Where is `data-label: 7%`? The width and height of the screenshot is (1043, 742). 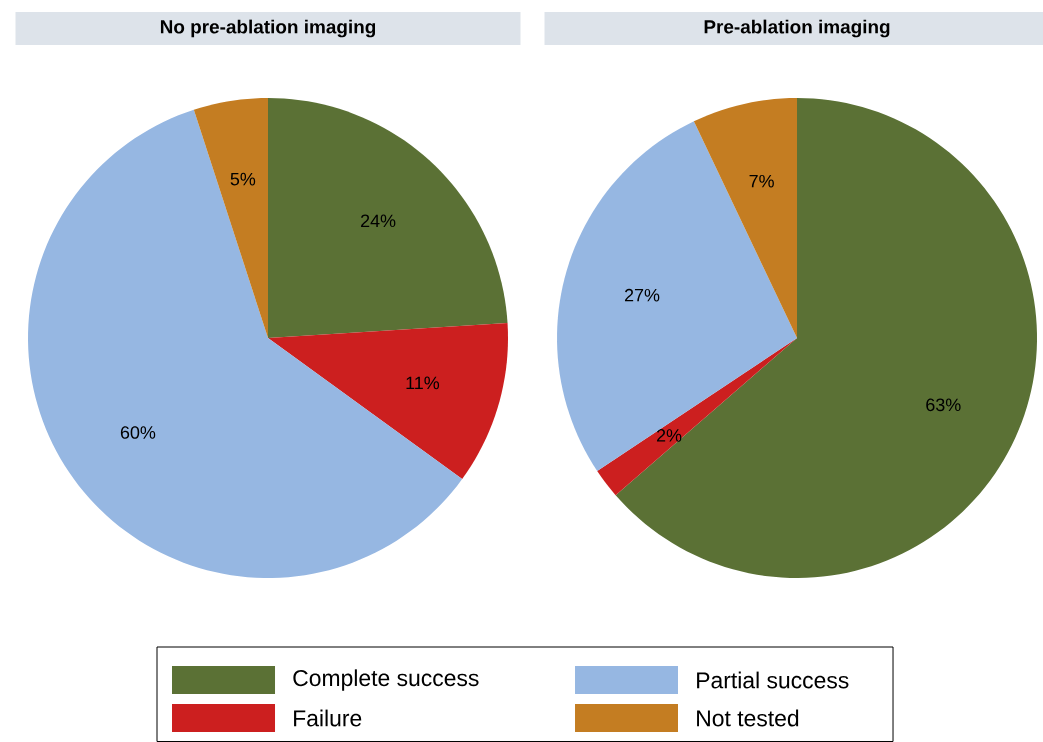 data-label: 7% is located at coordinates (761, 181).